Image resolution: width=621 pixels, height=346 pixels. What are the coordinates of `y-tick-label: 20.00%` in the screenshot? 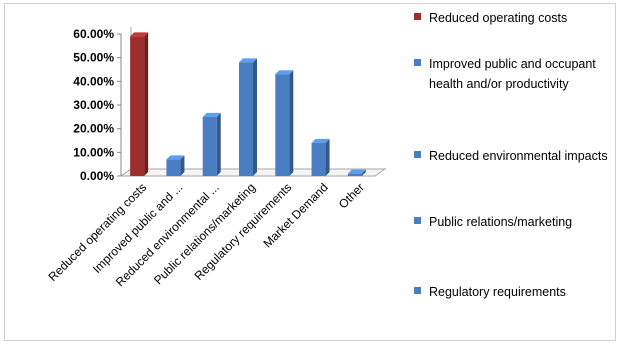 It's located at (93, 129).